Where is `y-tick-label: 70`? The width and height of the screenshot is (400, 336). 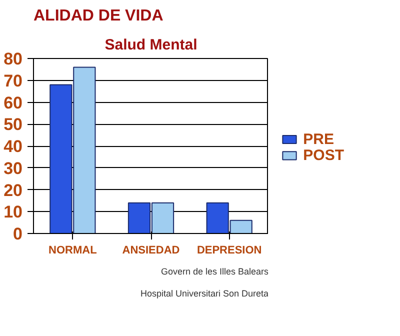 y-tick-label: 70 is located at coordinates (13, 80).